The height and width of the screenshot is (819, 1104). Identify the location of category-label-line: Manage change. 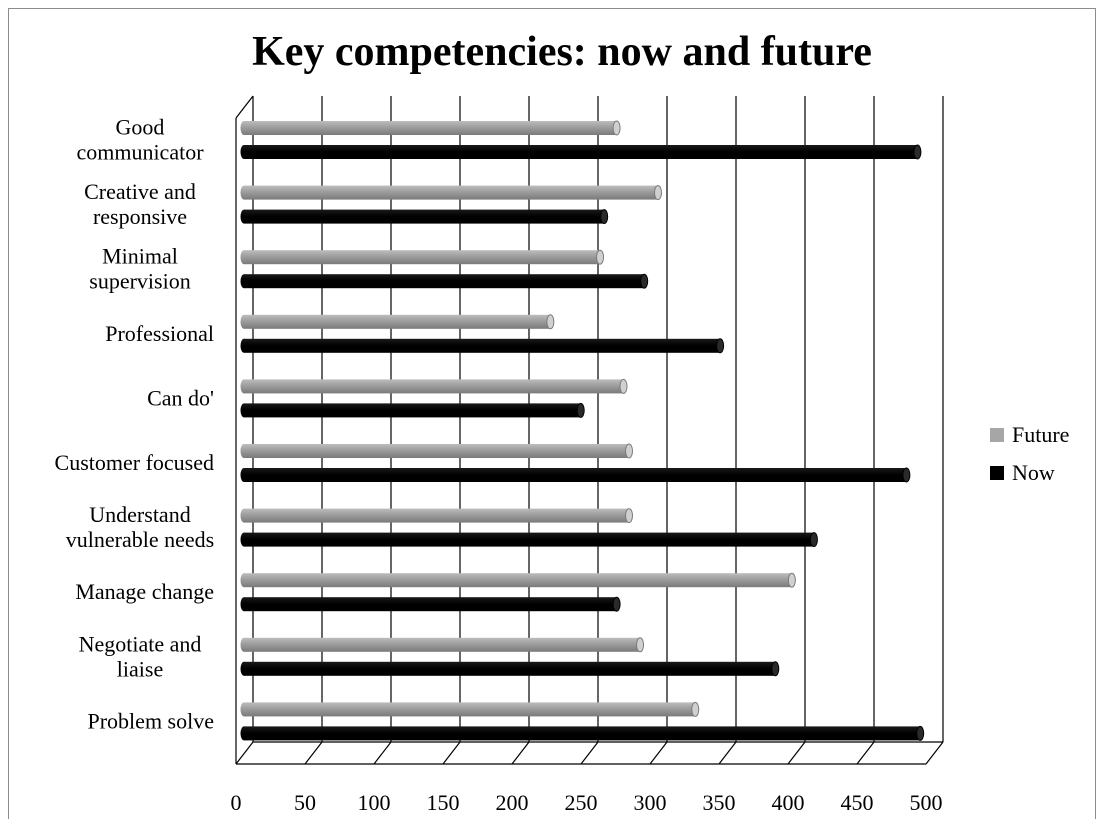
(144, 591).